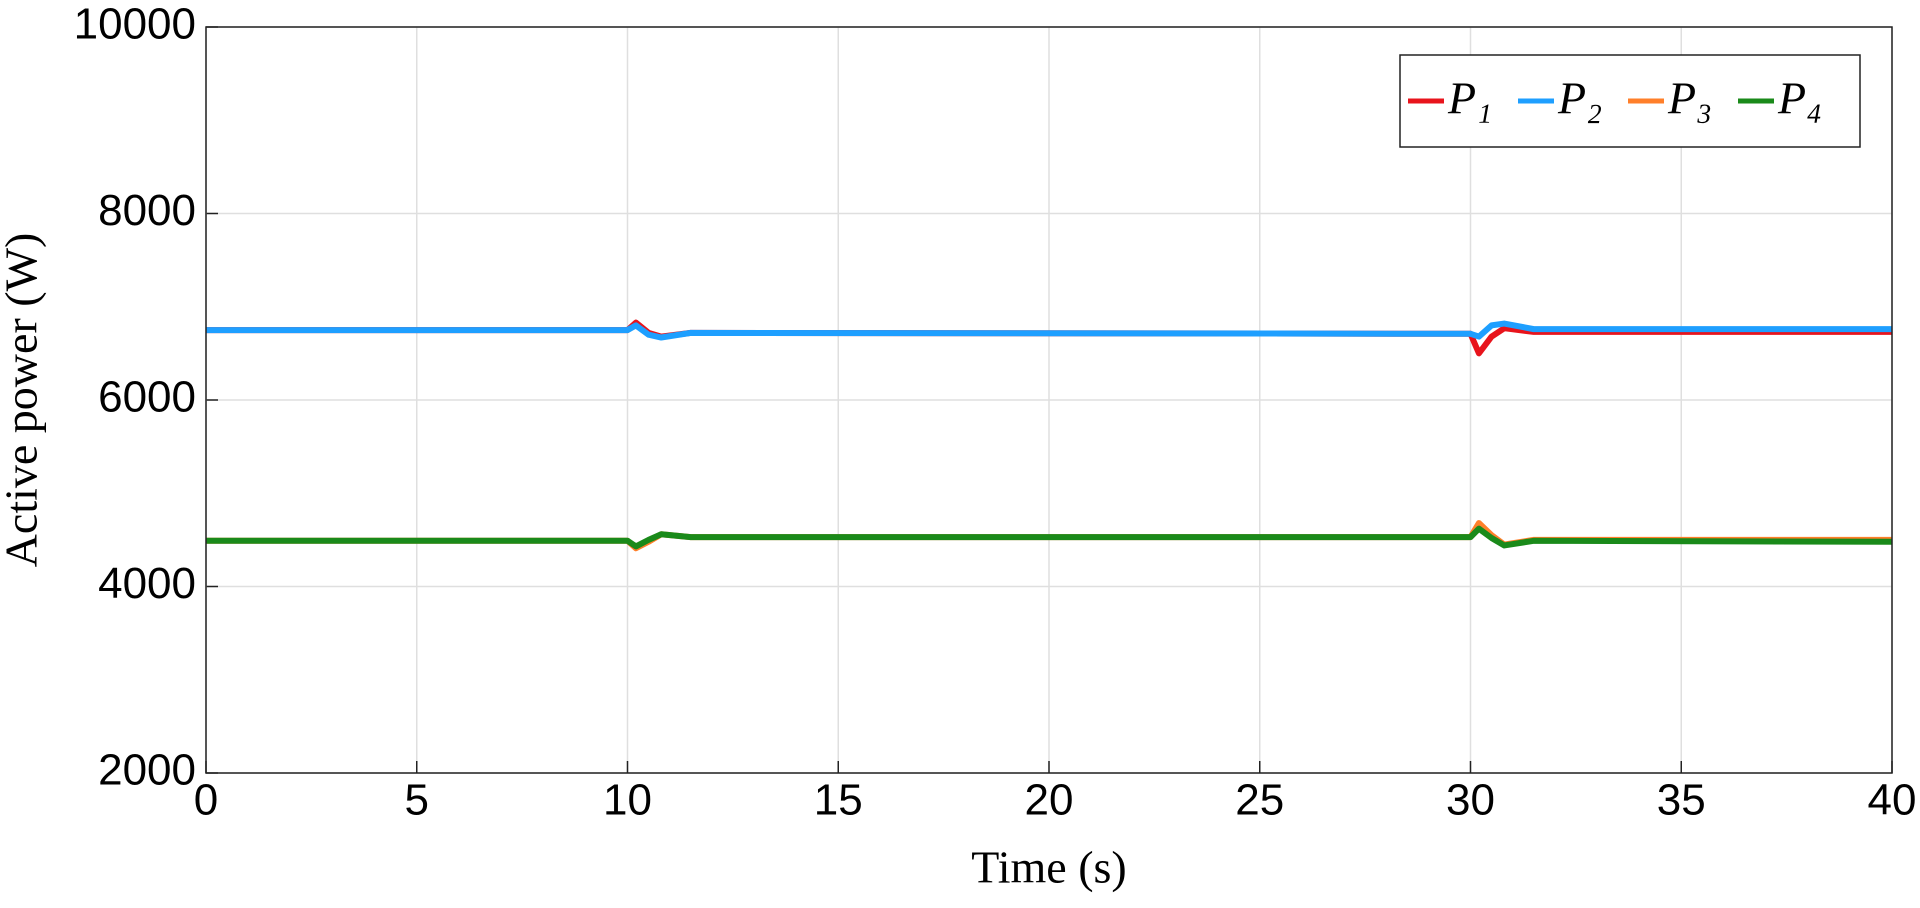 The height and width of the screenshot is (908, 1920). What do you see at coordinates (1630, 101) in the screenshot?
I see `legend: P₁ P₂ P₃ P₄` at bounding box center [1630, 101].